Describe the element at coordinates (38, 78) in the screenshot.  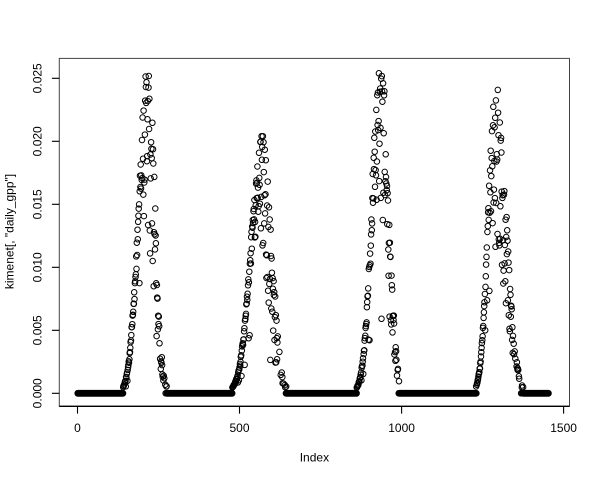
I see `svg-text: 0.025` at that location.